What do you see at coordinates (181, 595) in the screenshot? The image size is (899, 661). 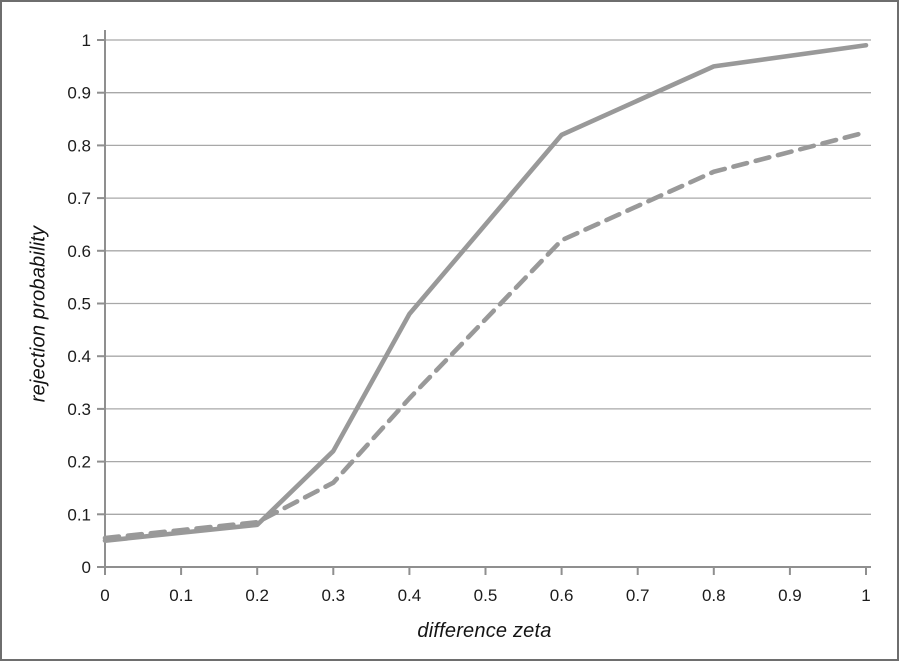 I see `x-tick-label: 0.1` at bounding box center [181, 595].